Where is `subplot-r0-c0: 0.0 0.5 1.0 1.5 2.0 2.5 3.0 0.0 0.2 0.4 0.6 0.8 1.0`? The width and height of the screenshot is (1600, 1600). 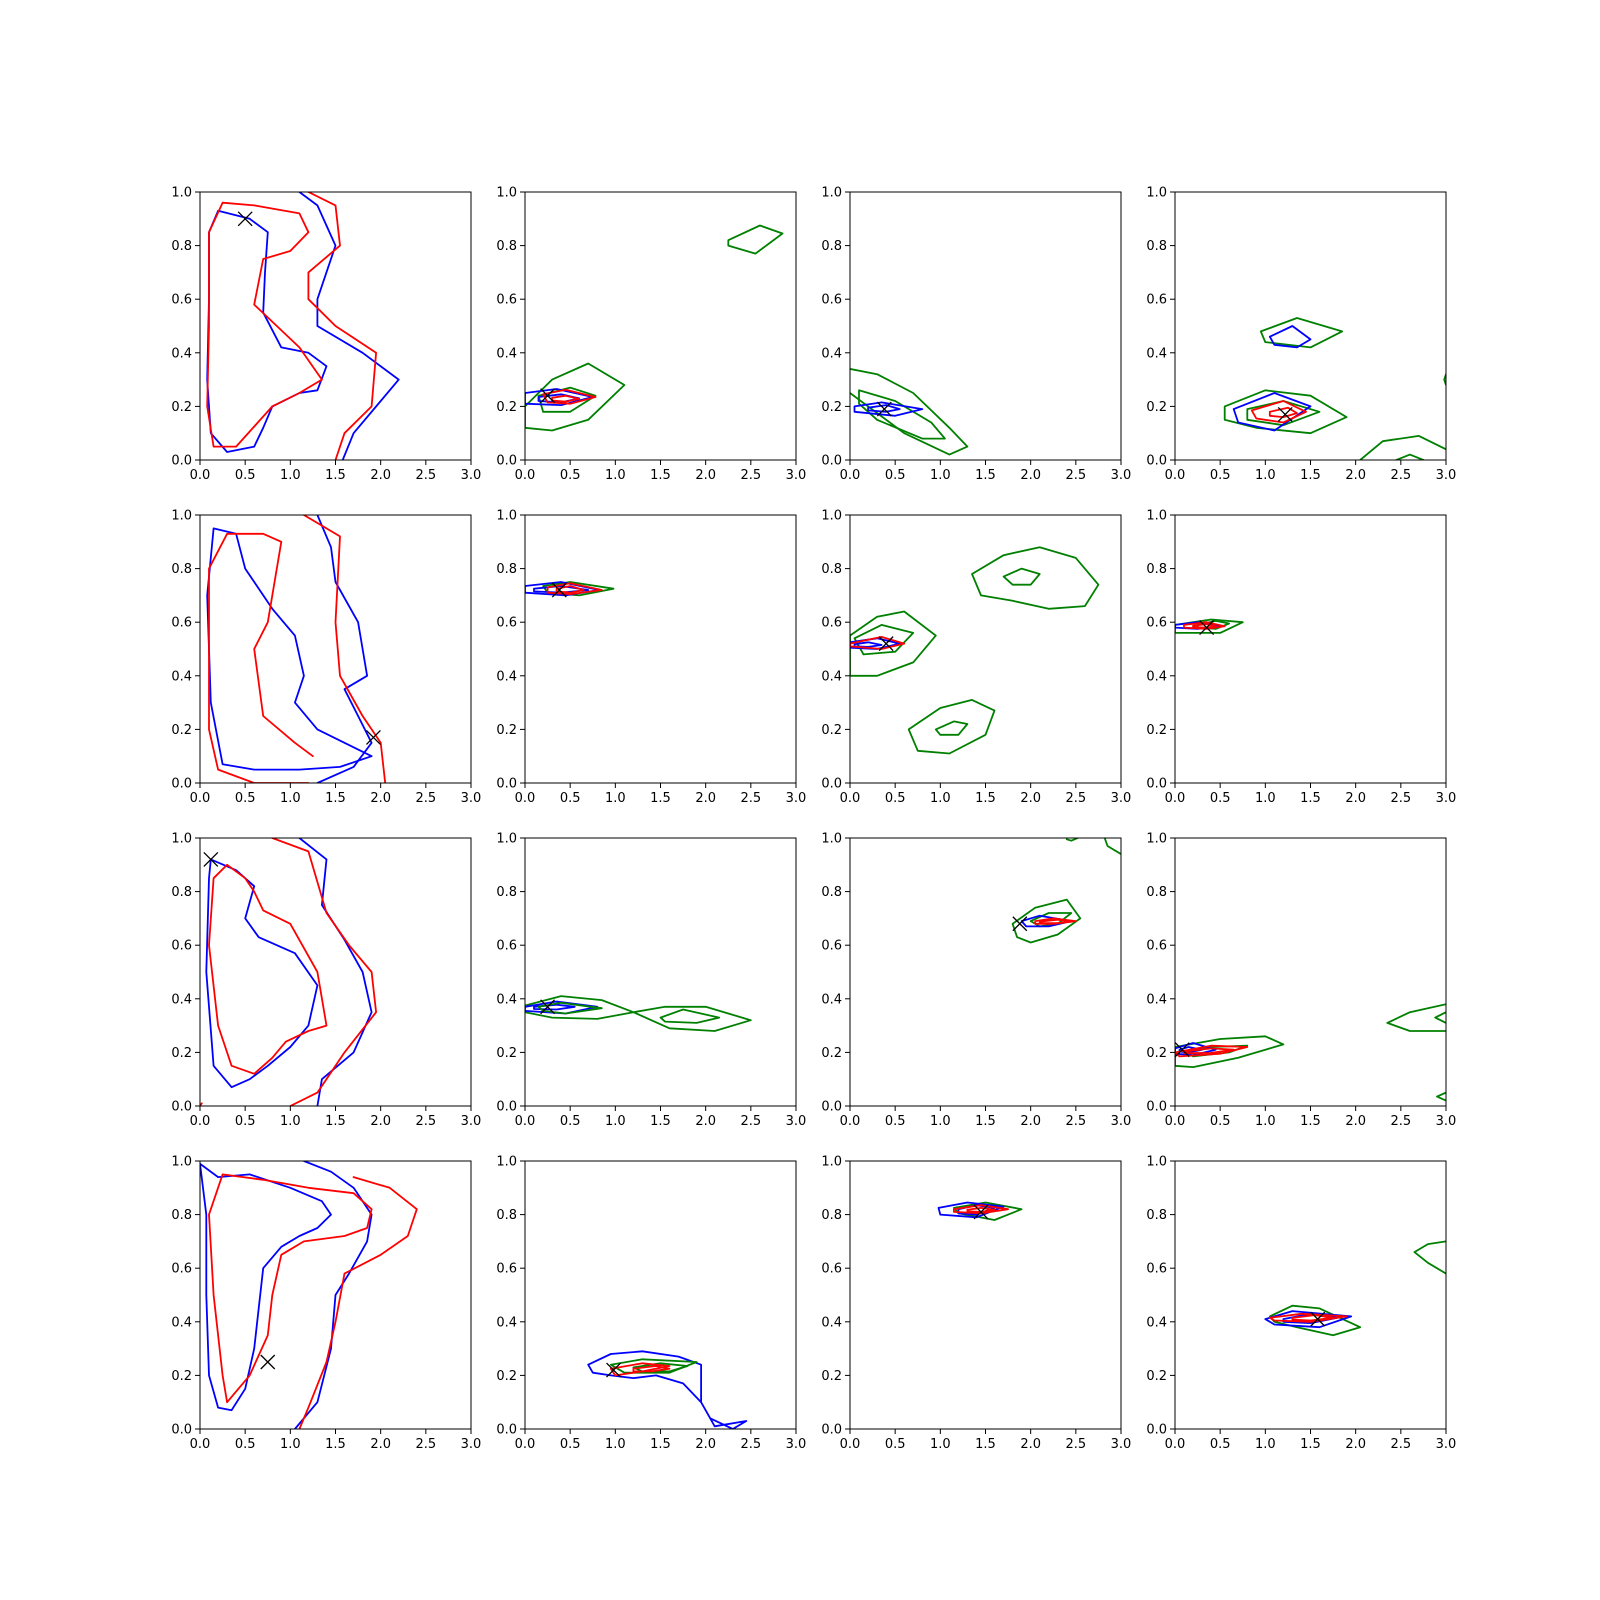 subplot-r0-c0: 0.0 0.5 1.0 1.5 2.0 2.5 3.0 0.0 0.2 0.4 0.6 0.8 1.0 is located at coordinates (326, 335).